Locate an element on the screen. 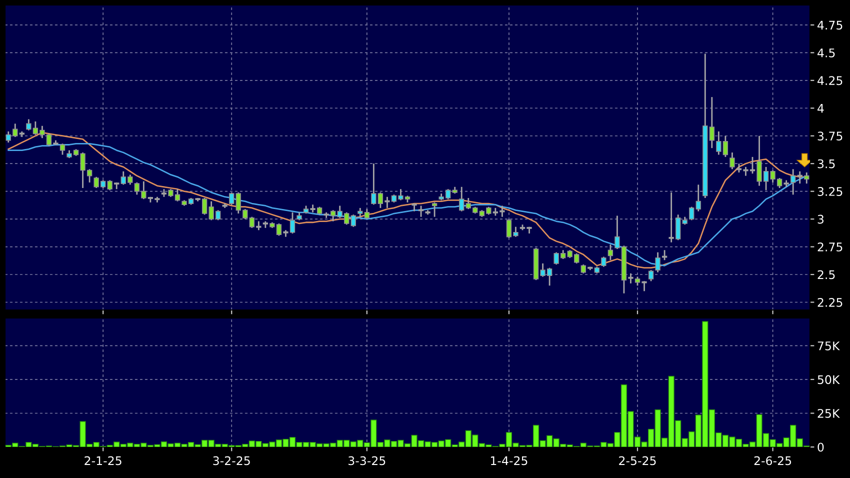 This screenshot has width=850, height=478. y-tick-label: 3.5 is located at coordinates (826, 163).